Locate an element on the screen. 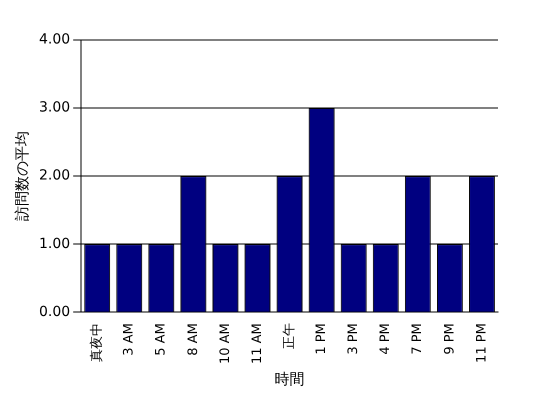 Image resolution: width=548 pixels, height=398 pixels. x-tick-label: 3 AM is located at coordinates (129, 339).